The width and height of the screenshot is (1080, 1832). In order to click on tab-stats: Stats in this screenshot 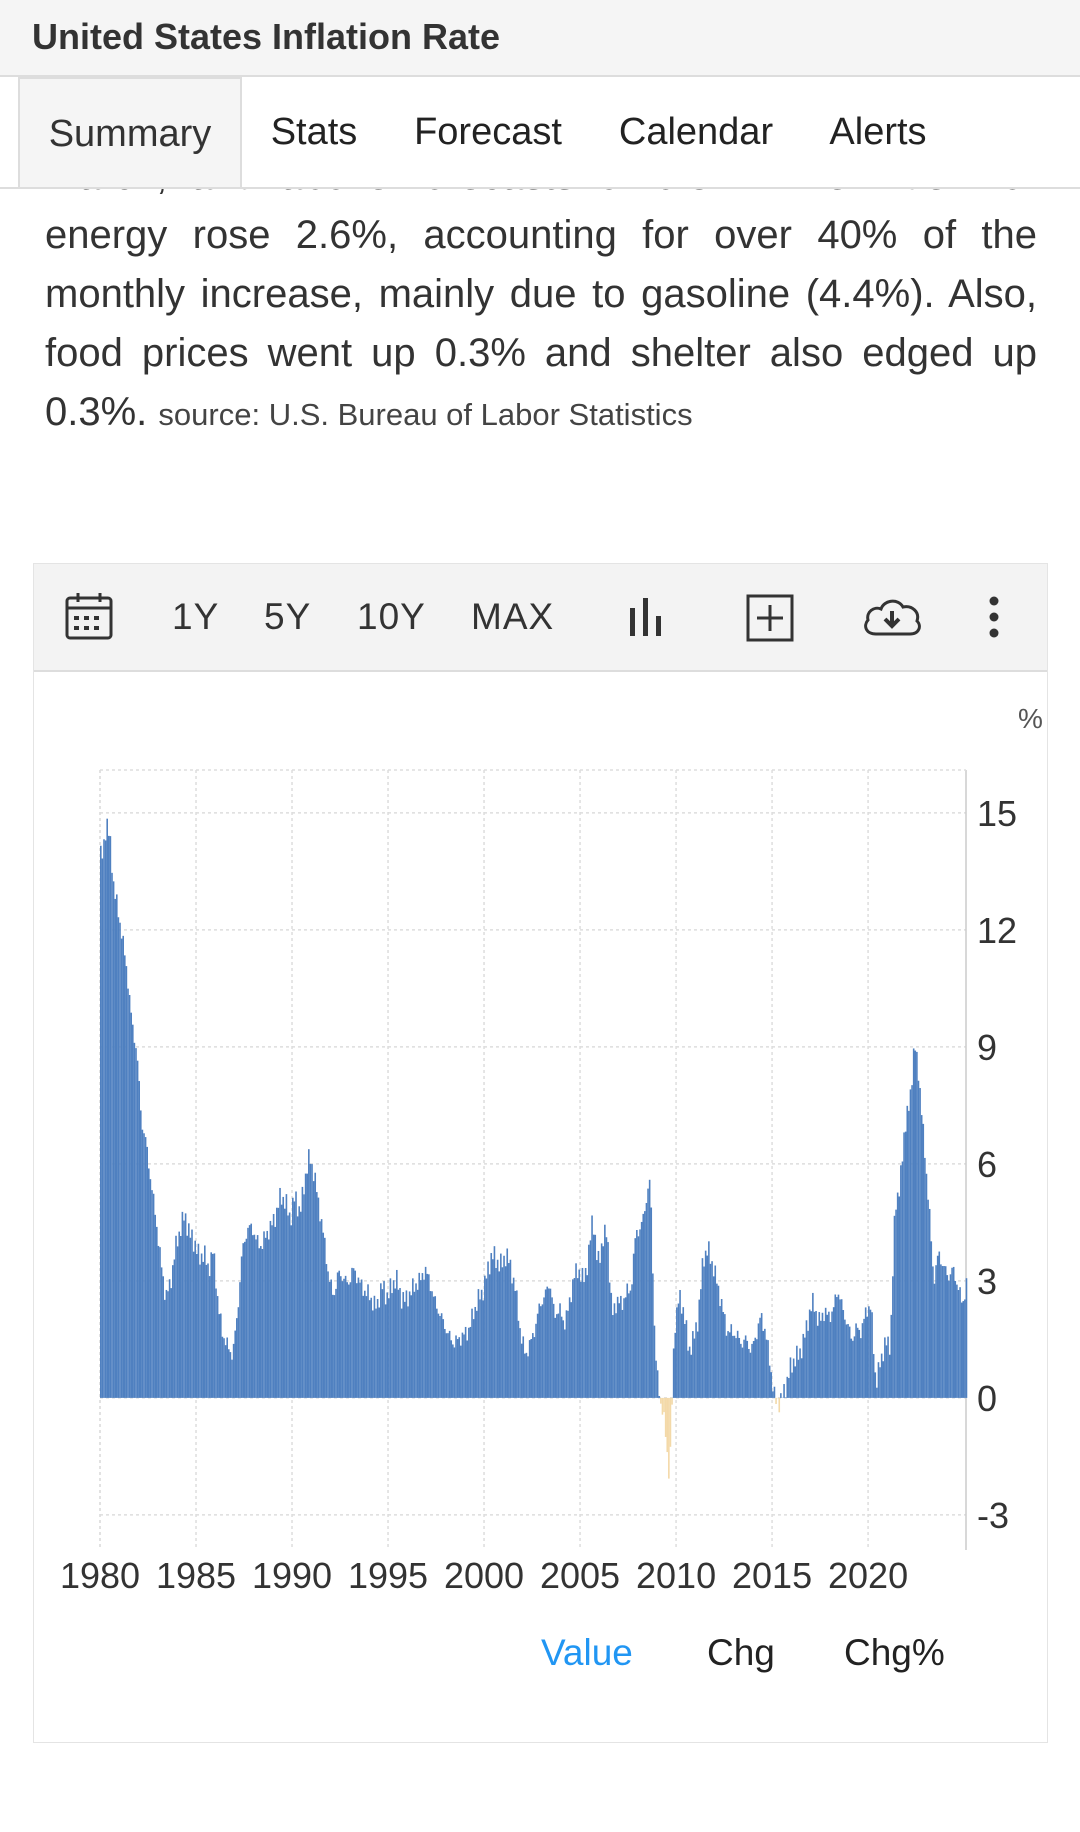, I will do `click(314, 132)`.